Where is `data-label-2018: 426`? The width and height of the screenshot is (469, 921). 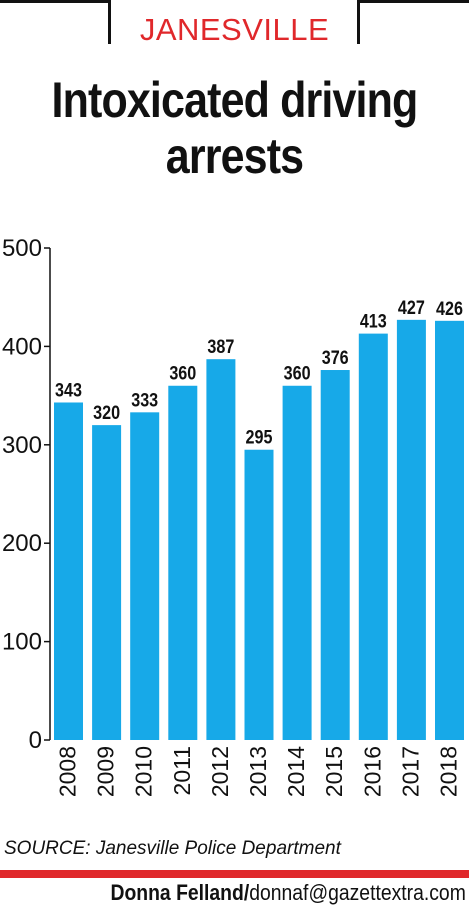 data-label-2018: 426 is located at coordinates (449, 309).